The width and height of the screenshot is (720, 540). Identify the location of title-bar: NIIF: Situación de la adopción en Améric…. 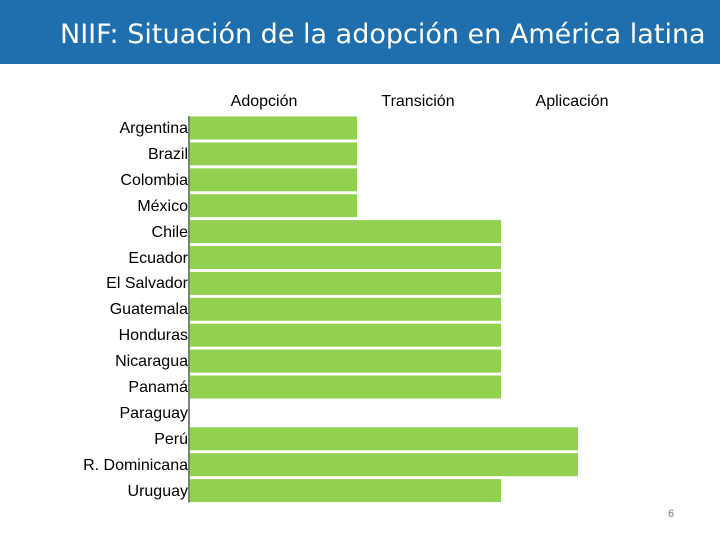
(360, 32).